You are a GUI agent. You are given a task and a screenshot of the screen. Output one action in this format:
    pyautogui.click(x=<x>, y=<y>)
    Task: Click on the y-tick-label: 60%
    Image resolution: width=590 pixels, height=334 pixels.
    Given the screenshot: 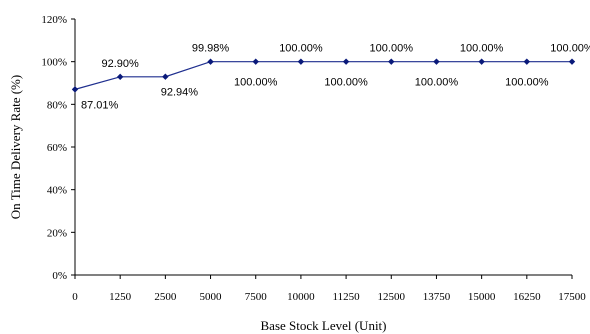 What is the action you would take?
    pyautogui.click(x=57, y=148)
    